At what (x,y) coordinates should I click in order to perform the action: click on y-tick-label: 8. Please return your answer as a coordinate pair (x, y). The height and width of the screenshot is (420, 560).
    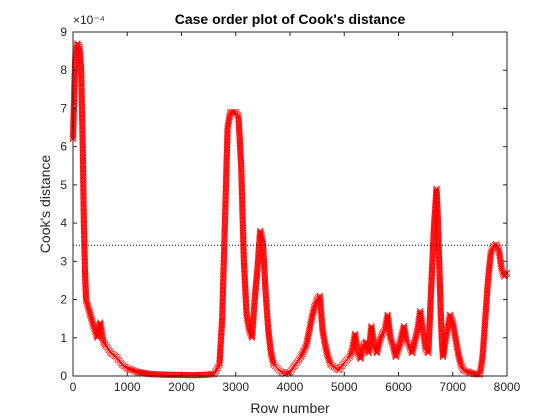
    Looking at the image, I should click on (63, 70).